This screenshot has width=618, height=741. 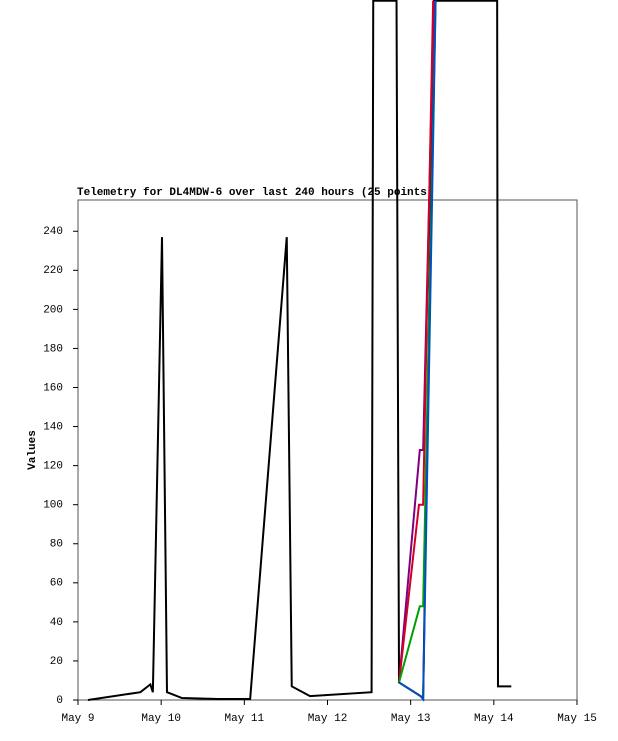 I want to click on y-tick-label: 160, so click(x=53, y=388).